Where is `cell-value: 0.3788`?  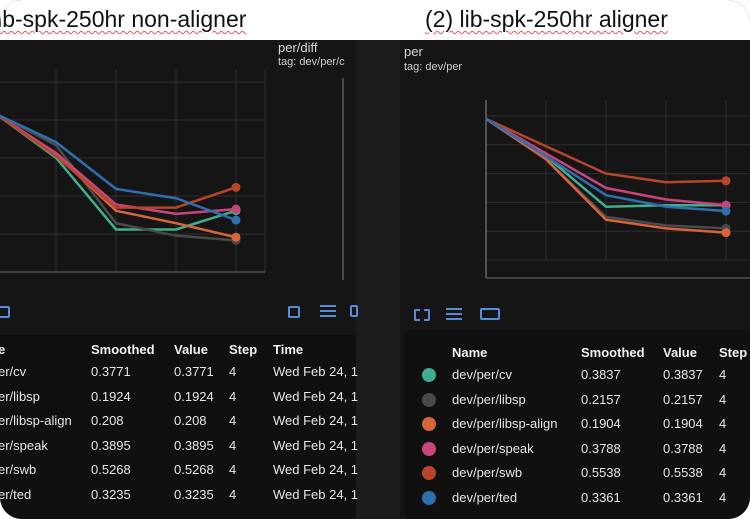
cell-value: 0.3788 is located at coordinates (683, 448).